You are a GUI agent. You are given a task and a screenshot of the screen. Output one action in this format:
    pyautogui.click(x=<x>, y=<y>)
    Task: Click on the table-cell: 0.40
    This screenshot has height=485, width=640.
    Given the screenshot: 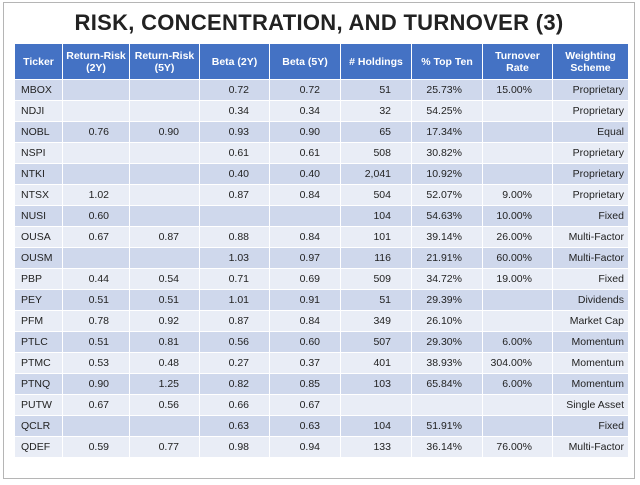 What is the action you would take?
    pyautogui.click(x=234, y=174)
    